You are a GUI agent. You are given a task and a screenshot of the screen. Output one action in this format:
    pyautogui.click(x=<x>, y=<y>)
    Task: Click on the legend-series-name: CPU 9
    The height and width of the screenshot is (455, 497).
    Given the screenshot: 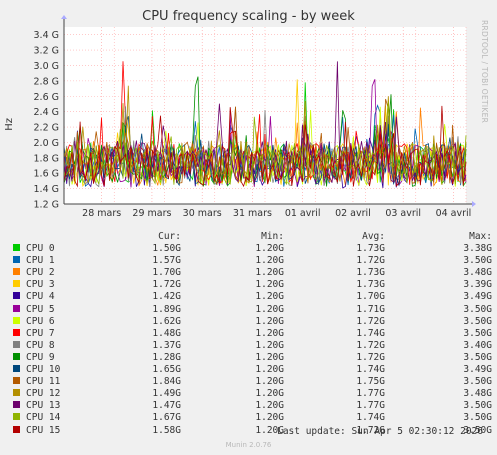 What is the action you would take?
    pyautogui.click(x=40, y=357)
    